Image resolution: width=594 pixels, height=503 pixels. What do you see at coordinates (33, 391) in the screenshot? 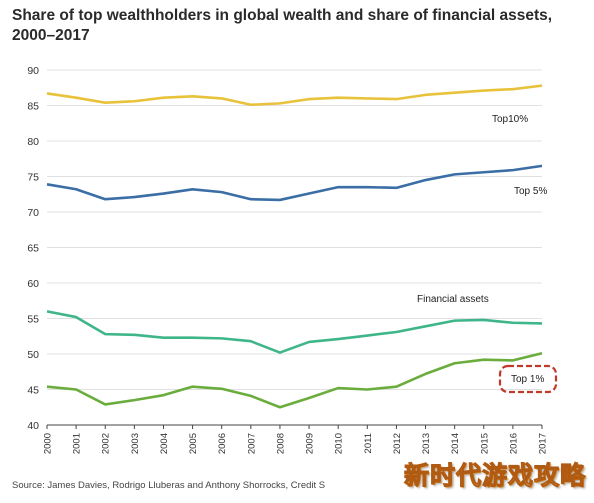
I see `y-tick-45: 45` at bounding box center [33, 391].